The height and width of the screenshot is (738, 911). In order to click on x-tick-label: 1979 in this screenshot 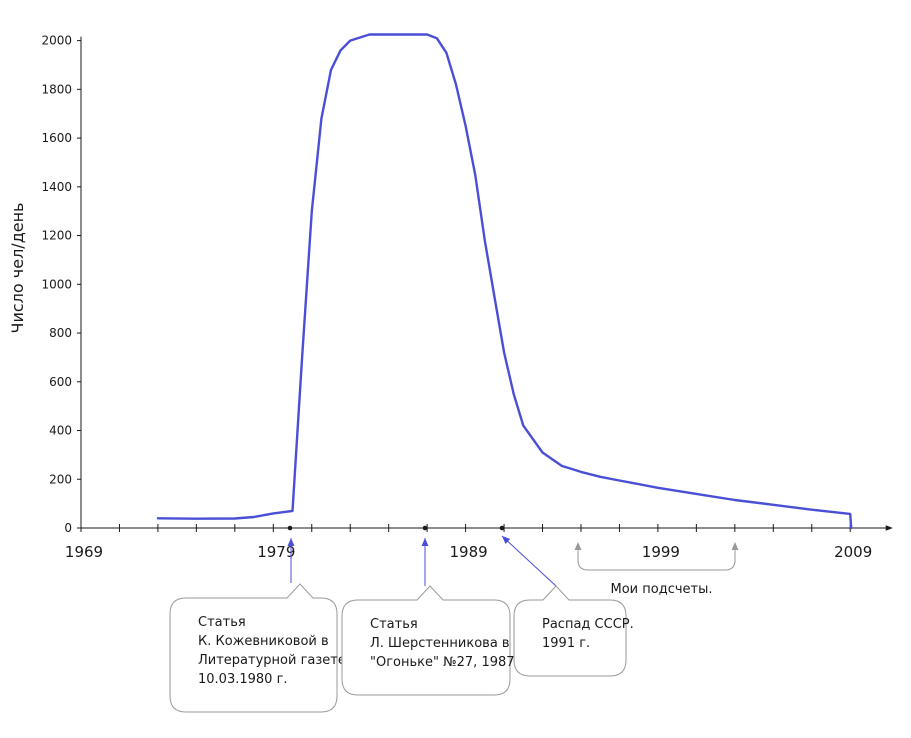, I will do `click(276, 552)`.